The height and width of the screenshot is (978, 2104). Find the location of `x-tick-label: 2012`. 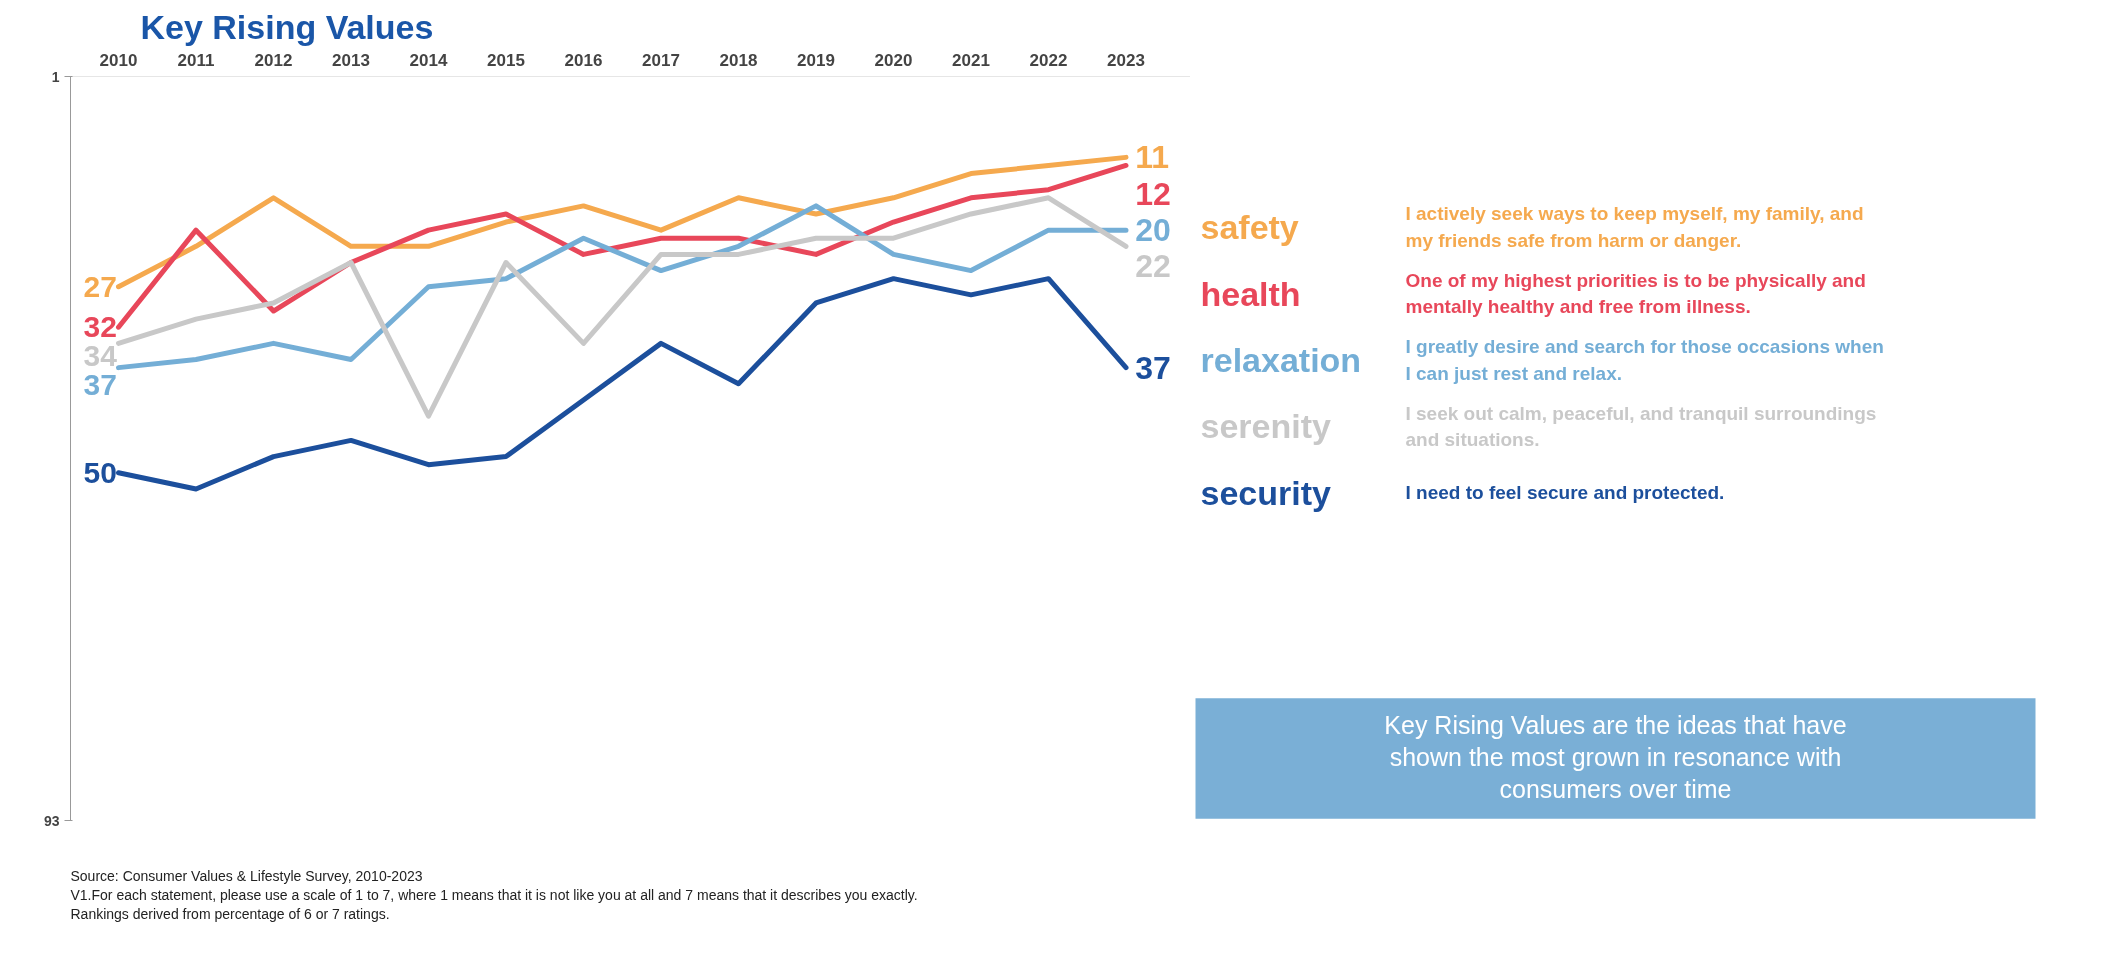

x-tick-label: 2012 is located at coordinates (273, 60).